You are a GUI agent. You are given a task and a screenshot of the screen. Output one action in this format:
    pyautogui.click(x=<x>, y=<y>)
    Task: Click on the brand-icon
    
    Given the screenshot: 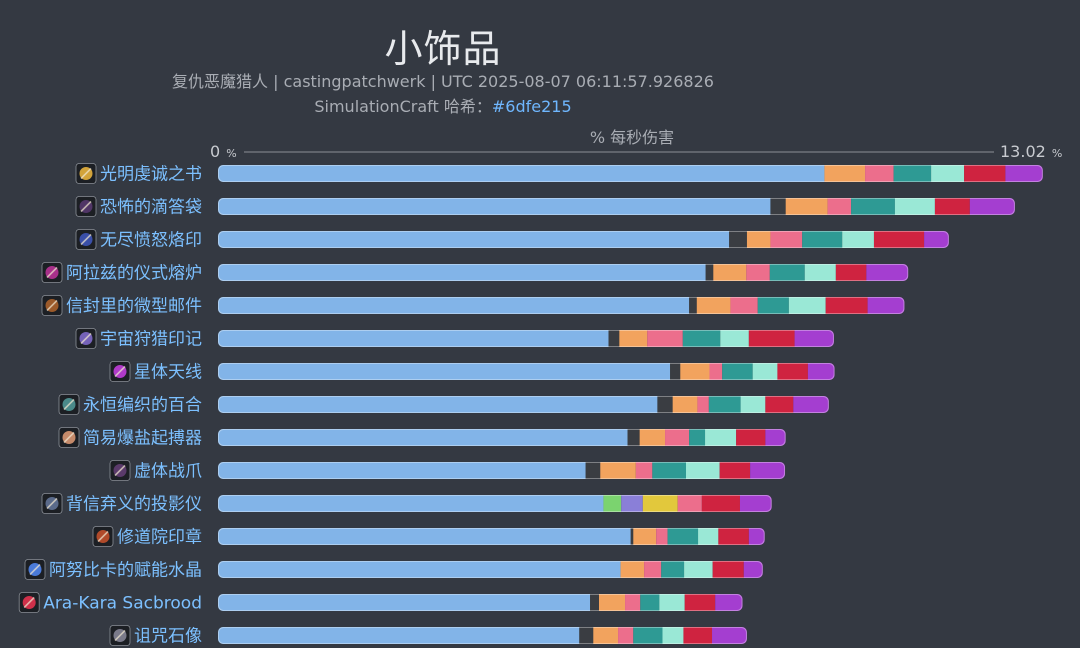 What is the action you would take?
    pyautogui.click(x=86, y=239)
    